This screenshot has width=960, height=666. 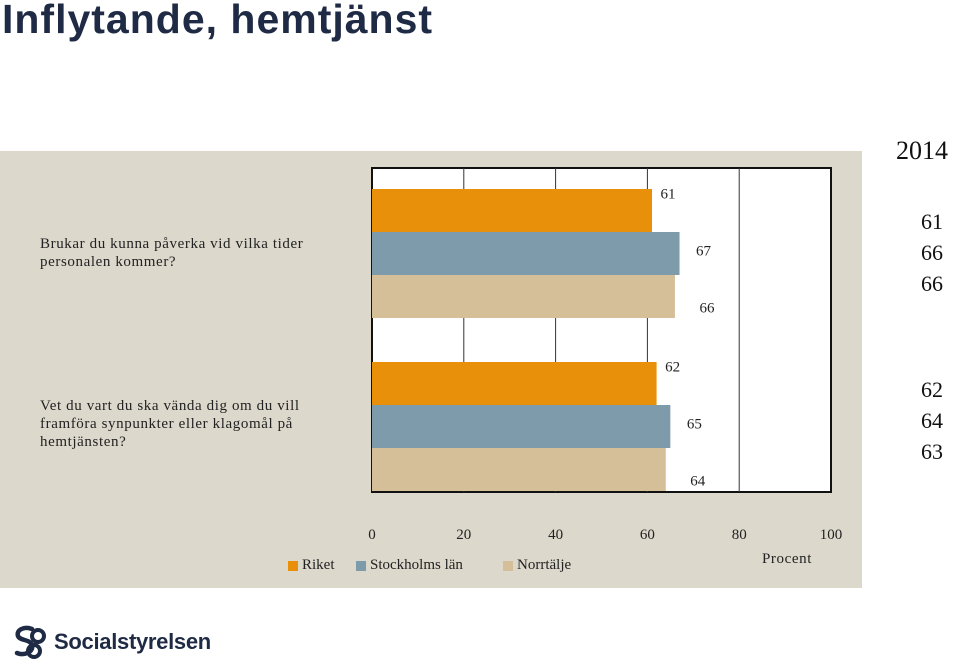 What do you see at coordinates (932, 451) in the screenshot?
I see `summary-value: 63` at bounding box center [932, 451].